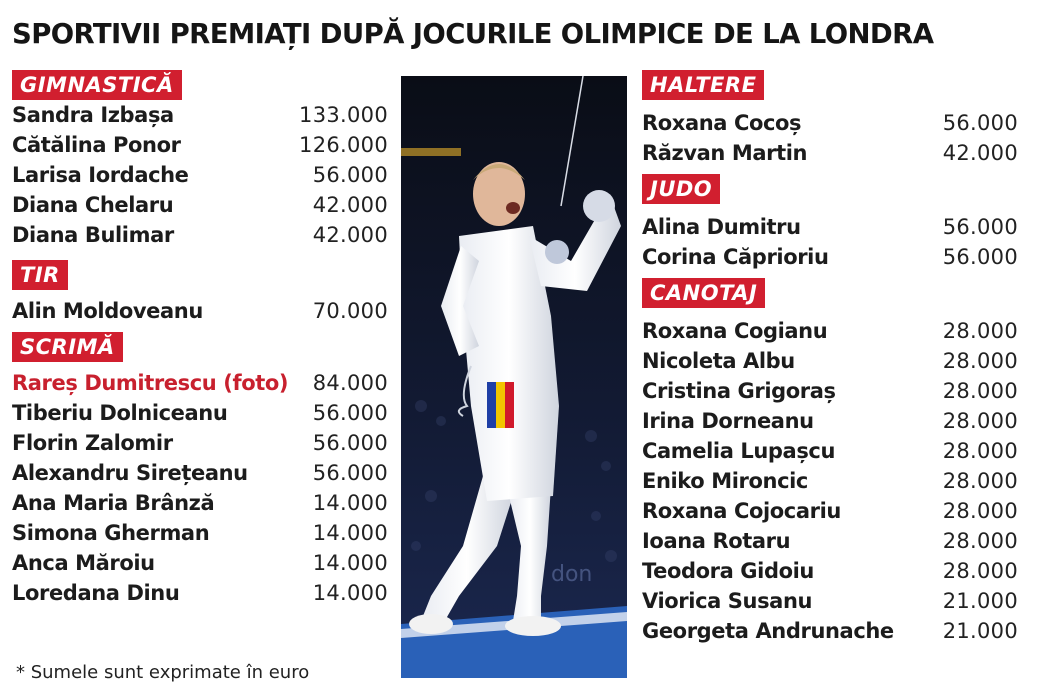  What do you see at coordinates (727, 601) in the screenshot?
I see `athlete-name: Viorica Susanu` at bounding box center [727, 601].